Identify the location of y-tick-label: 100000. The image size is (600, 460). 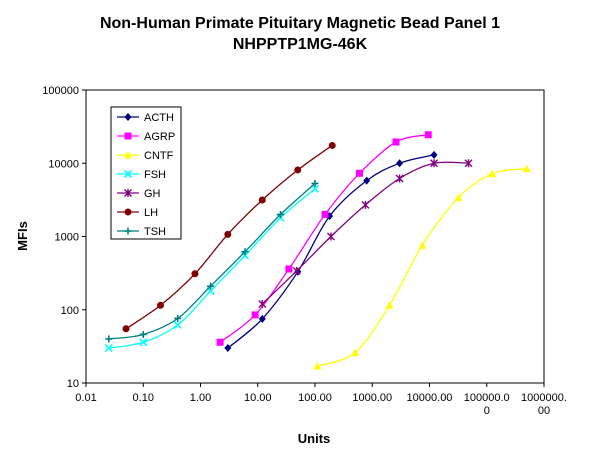
(60, 91).